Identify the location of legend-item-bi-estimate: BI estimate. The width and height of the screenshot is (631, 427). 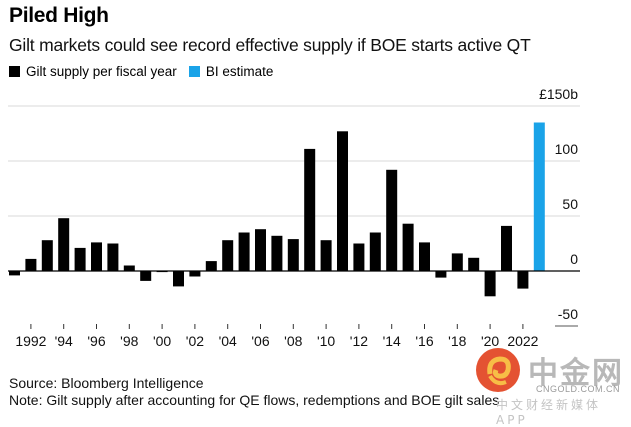
(231, 71).